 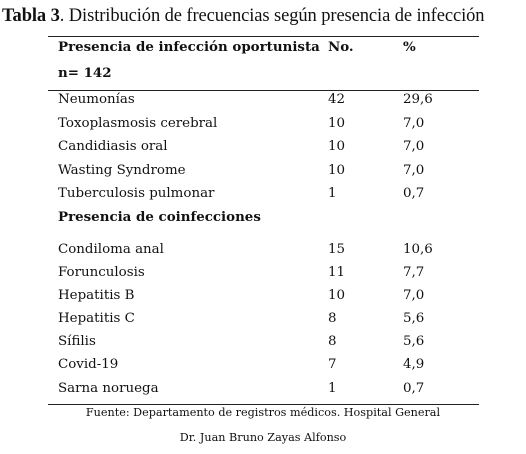 I want to click on table-top-rule, so click(x=263, y=36).